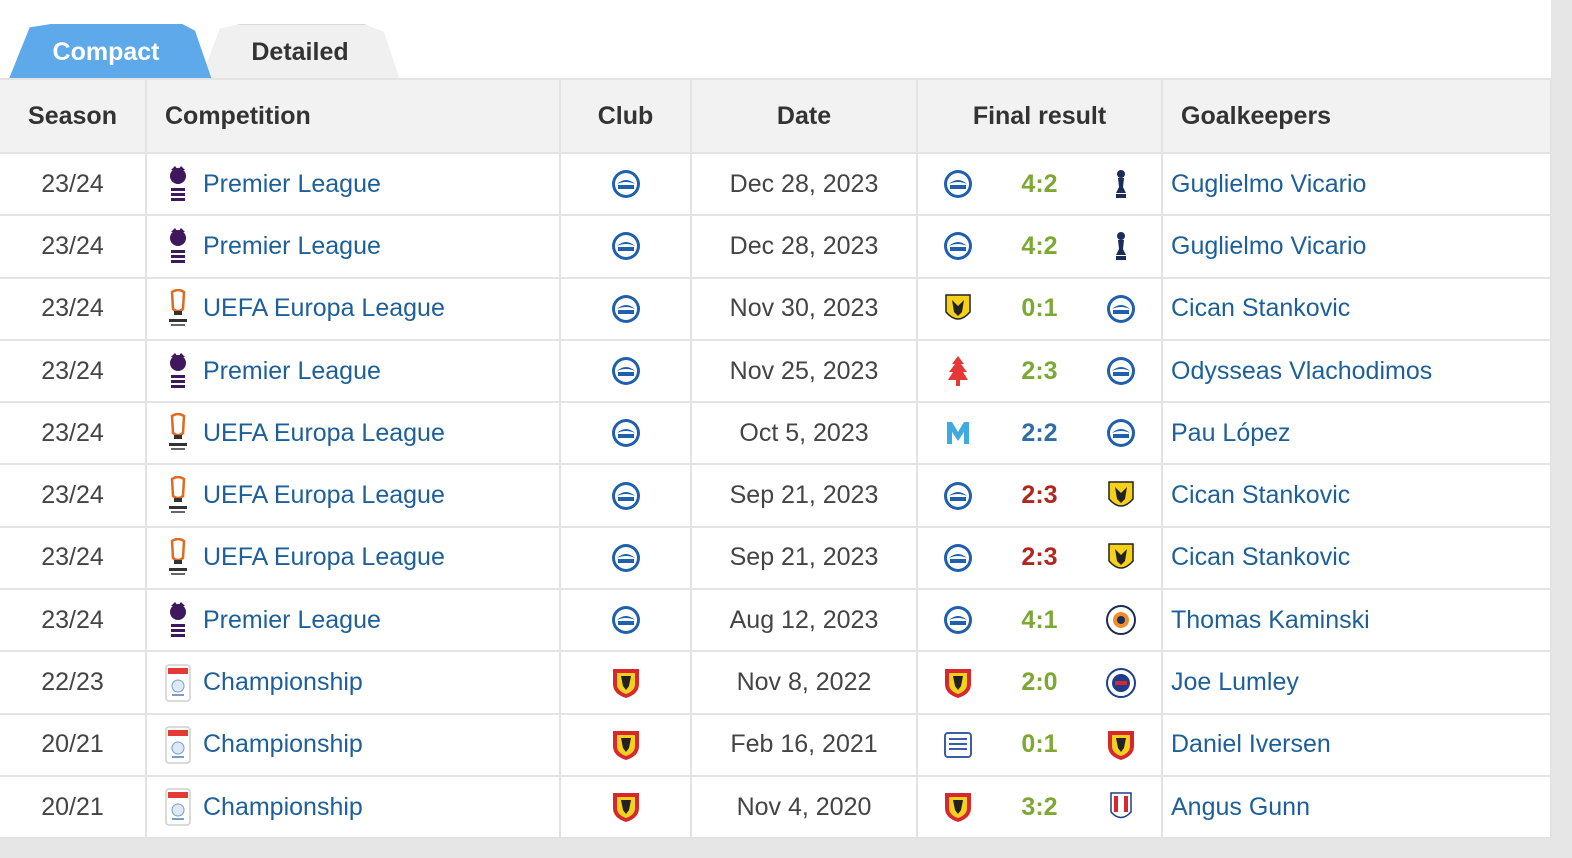 The image size is (1572, 858). What do you see at coordinates (958, 433) in the screenshot?
I see `marseille-crest-icon` at bounding box center [958, 433].